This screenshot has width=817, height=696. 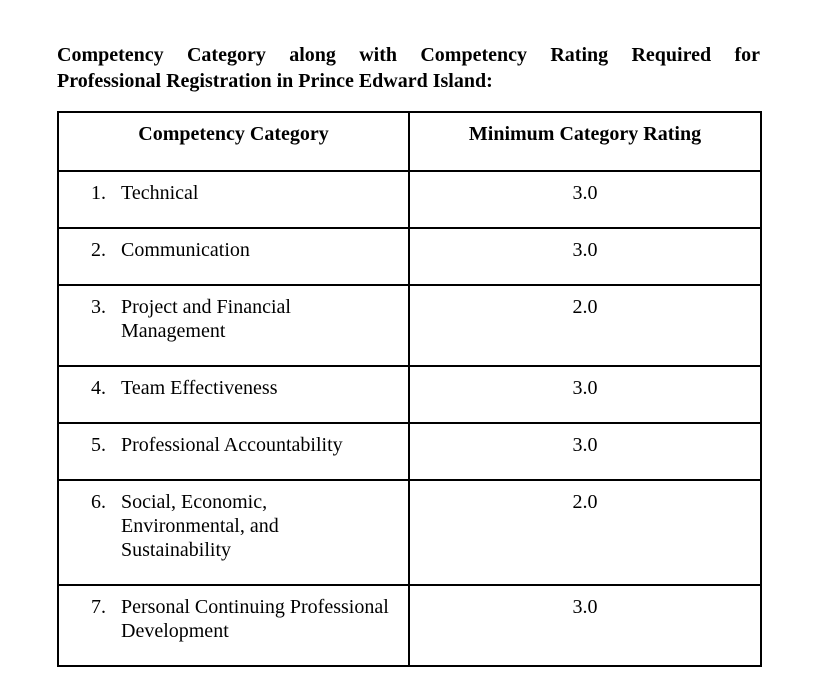 I want to click on table-header-rating: Minimum Category Rating, so click(x=585, y=141).